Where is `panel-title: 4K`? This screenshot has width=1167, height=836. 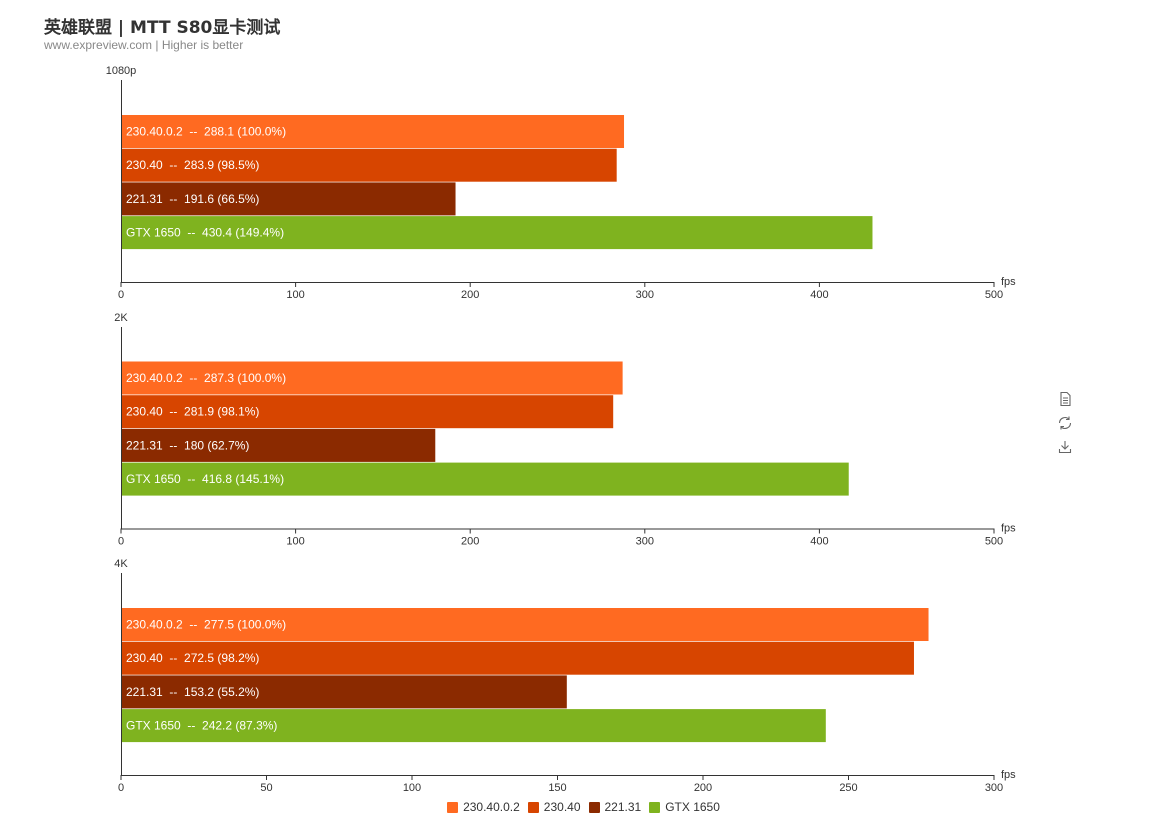
panel-title: 4K is located at coordinates (121, 564).